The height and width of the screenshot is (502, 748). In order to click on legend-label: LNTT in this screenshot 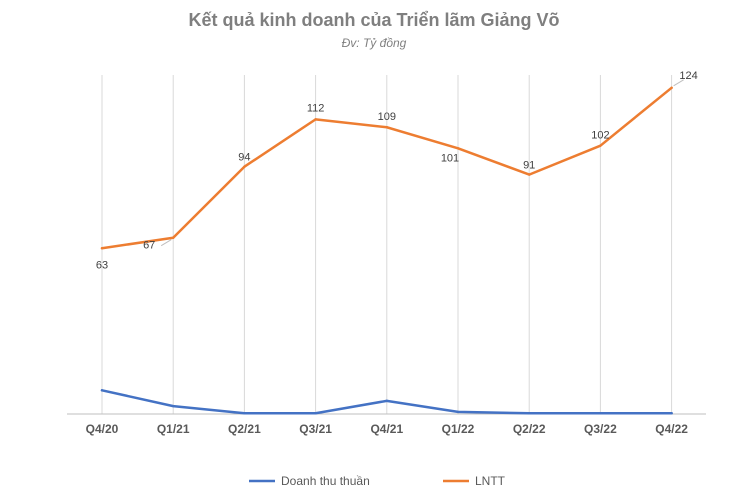, I will do `click(490, 481)`.